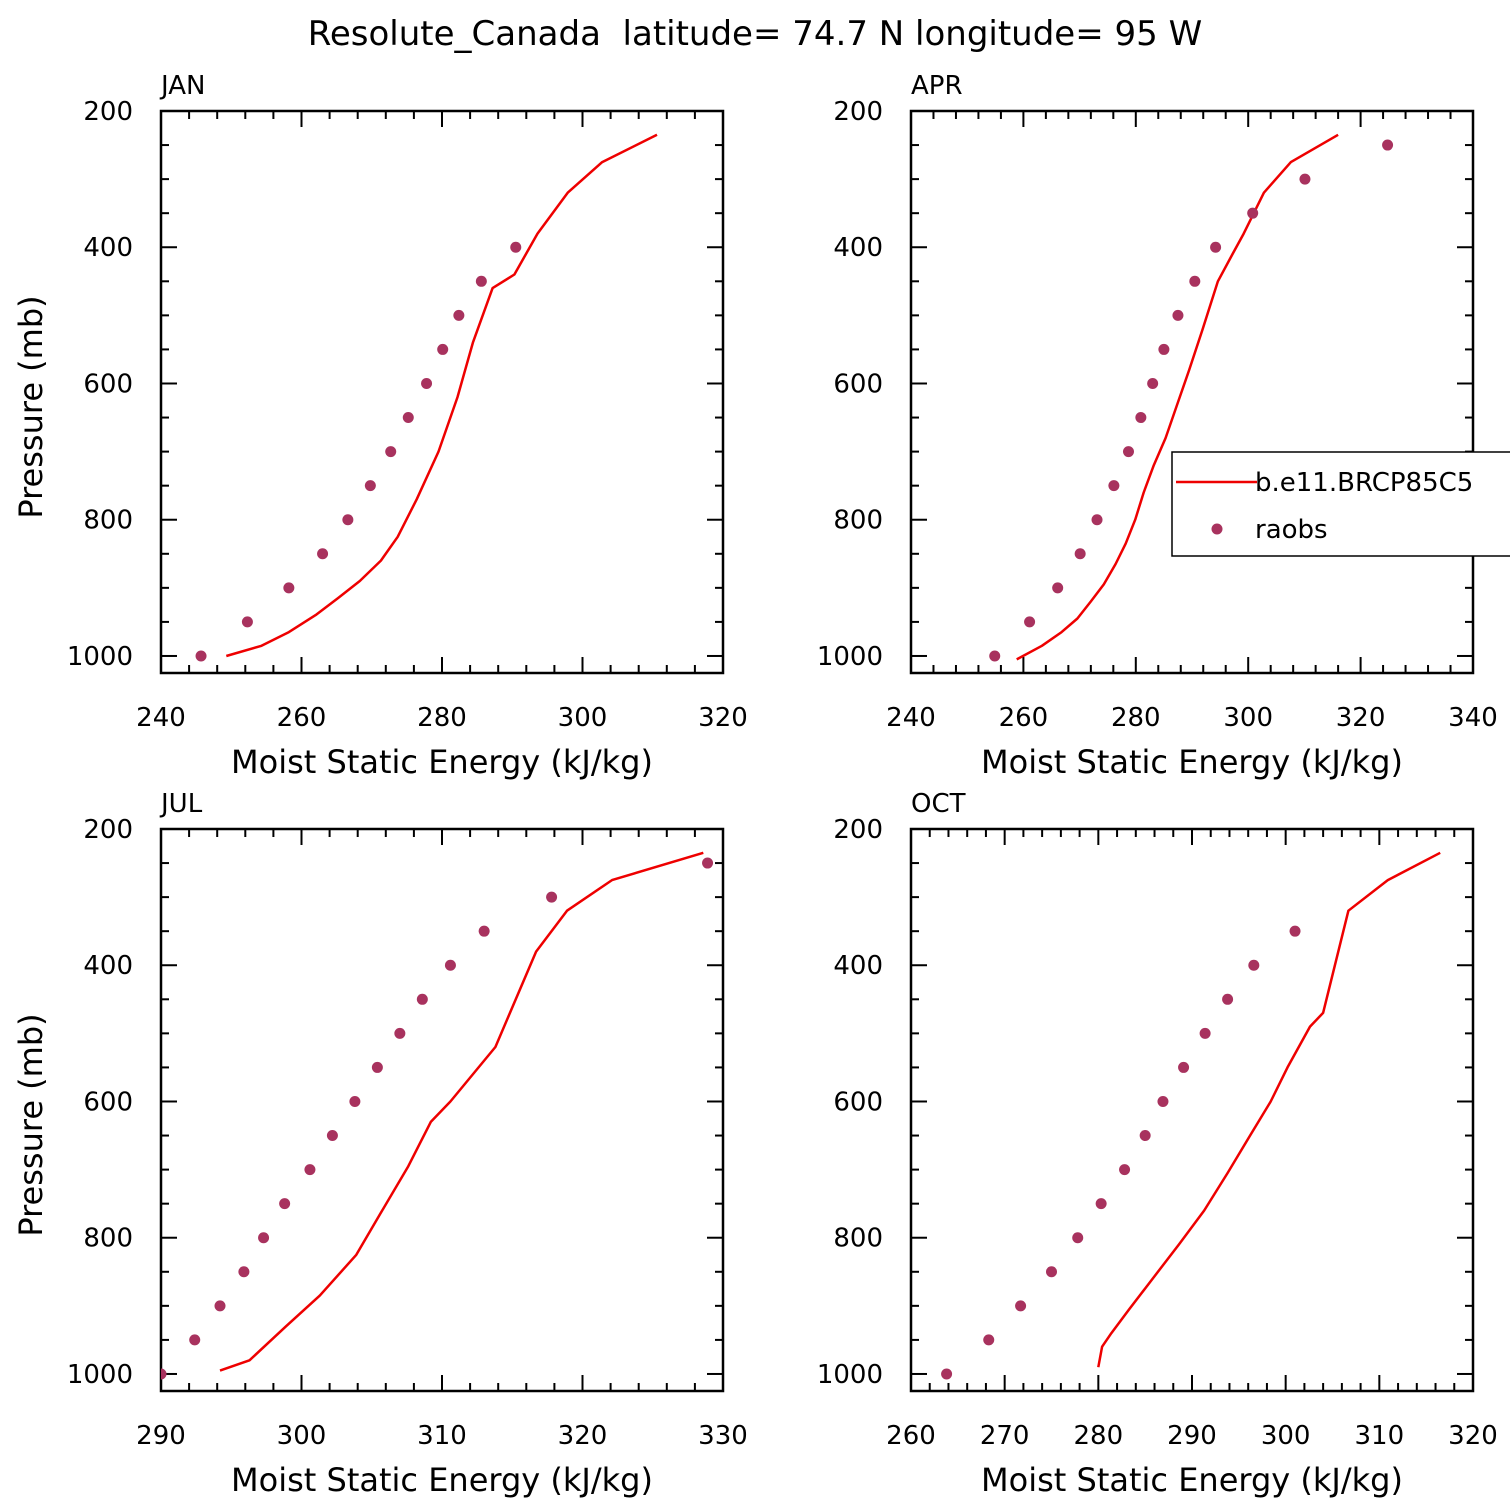 This screenshot has width=1510, height=1510. I want to click on panel-title: JAN, so click(182, 86).